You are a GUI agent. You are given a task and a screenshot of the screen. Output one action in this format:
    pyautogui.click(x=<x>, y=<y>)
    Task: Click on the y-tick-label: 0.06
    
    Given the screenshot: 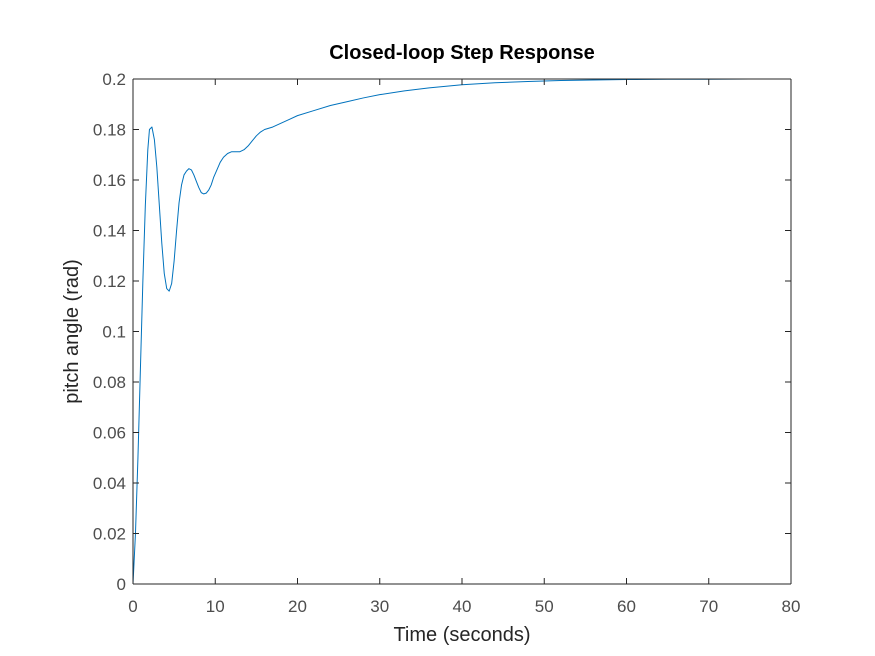 What is the action you would take?
    pyautogui.click(x=109, y=433)
    